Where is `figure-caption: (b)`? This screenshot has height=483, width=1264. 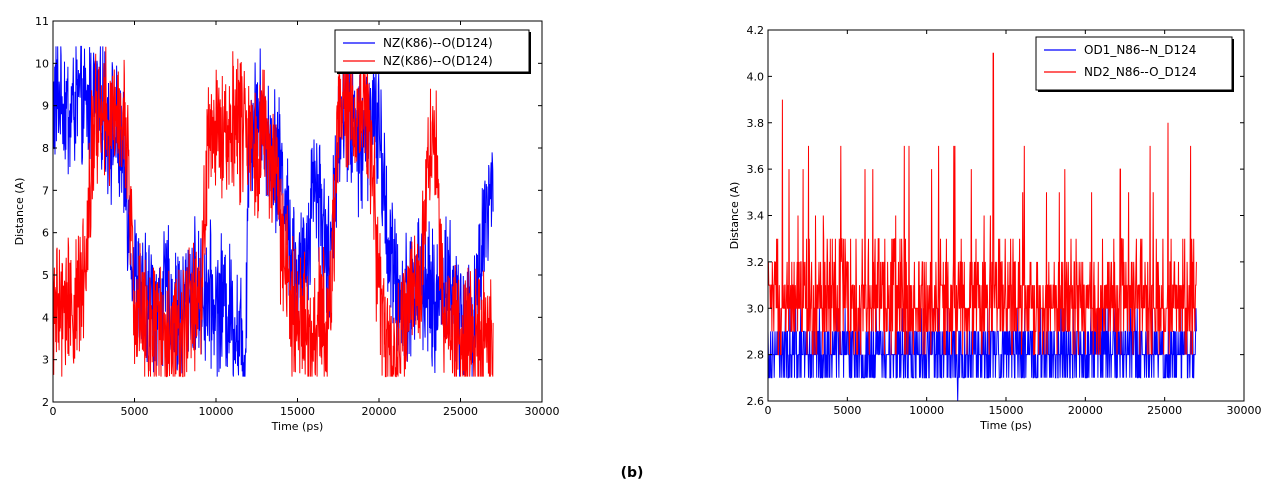 figure-caption: (b) is located at coordinates (632, 473).